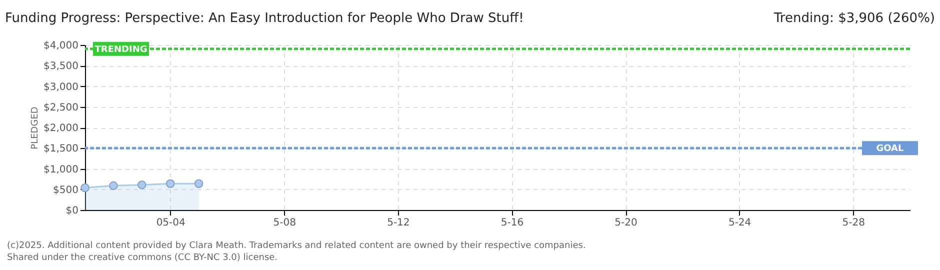 This screenshot has width=940, height=270. What do you see at coordinates (61, 128) in the screenshot?
I see `y-tick-label: $2,000` at bounding box center [61, 128].